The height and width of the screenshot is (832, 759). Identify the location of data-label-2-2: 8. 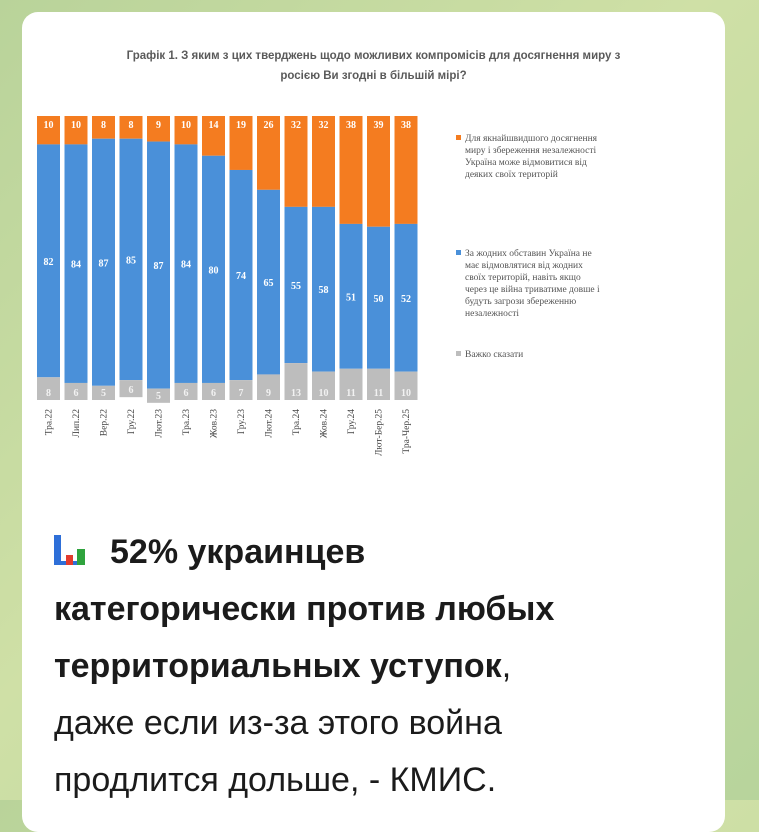
(103, 125).